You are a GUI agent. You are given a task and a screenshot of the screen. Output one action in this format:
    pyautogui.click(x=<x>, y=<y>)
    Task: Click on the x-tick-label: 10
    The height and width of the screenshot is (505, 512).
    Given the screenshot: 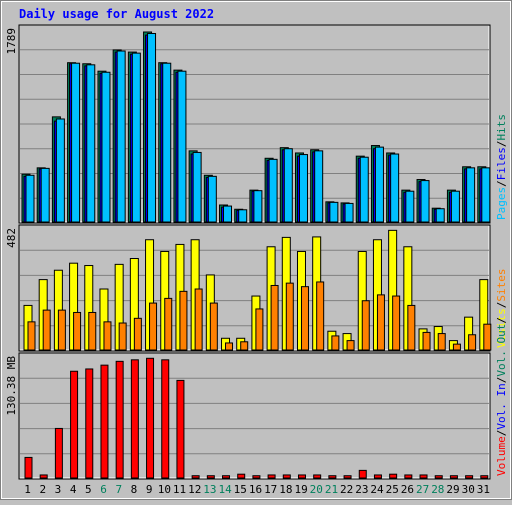 What is the action you would take?
    pyautogui.click(x=164, y=489)
    